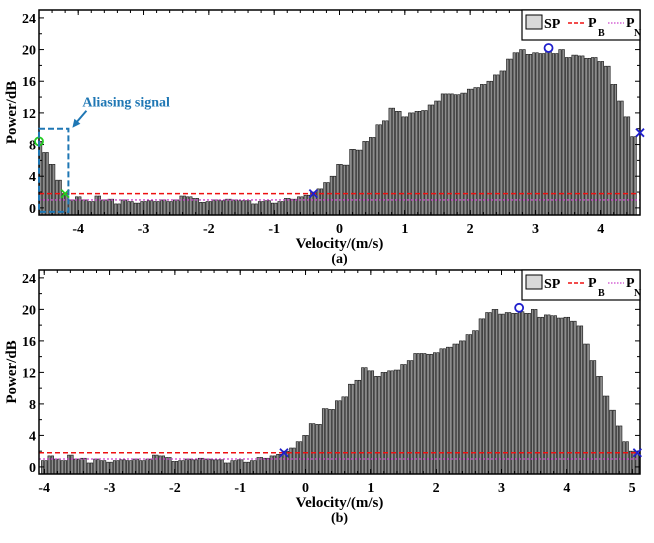 Image resolution: width=654 pixels, height=543 pixels. Describe the element at coordinates (29, 82) in the screenshot. I see `y-tick-label: 16` at that location.